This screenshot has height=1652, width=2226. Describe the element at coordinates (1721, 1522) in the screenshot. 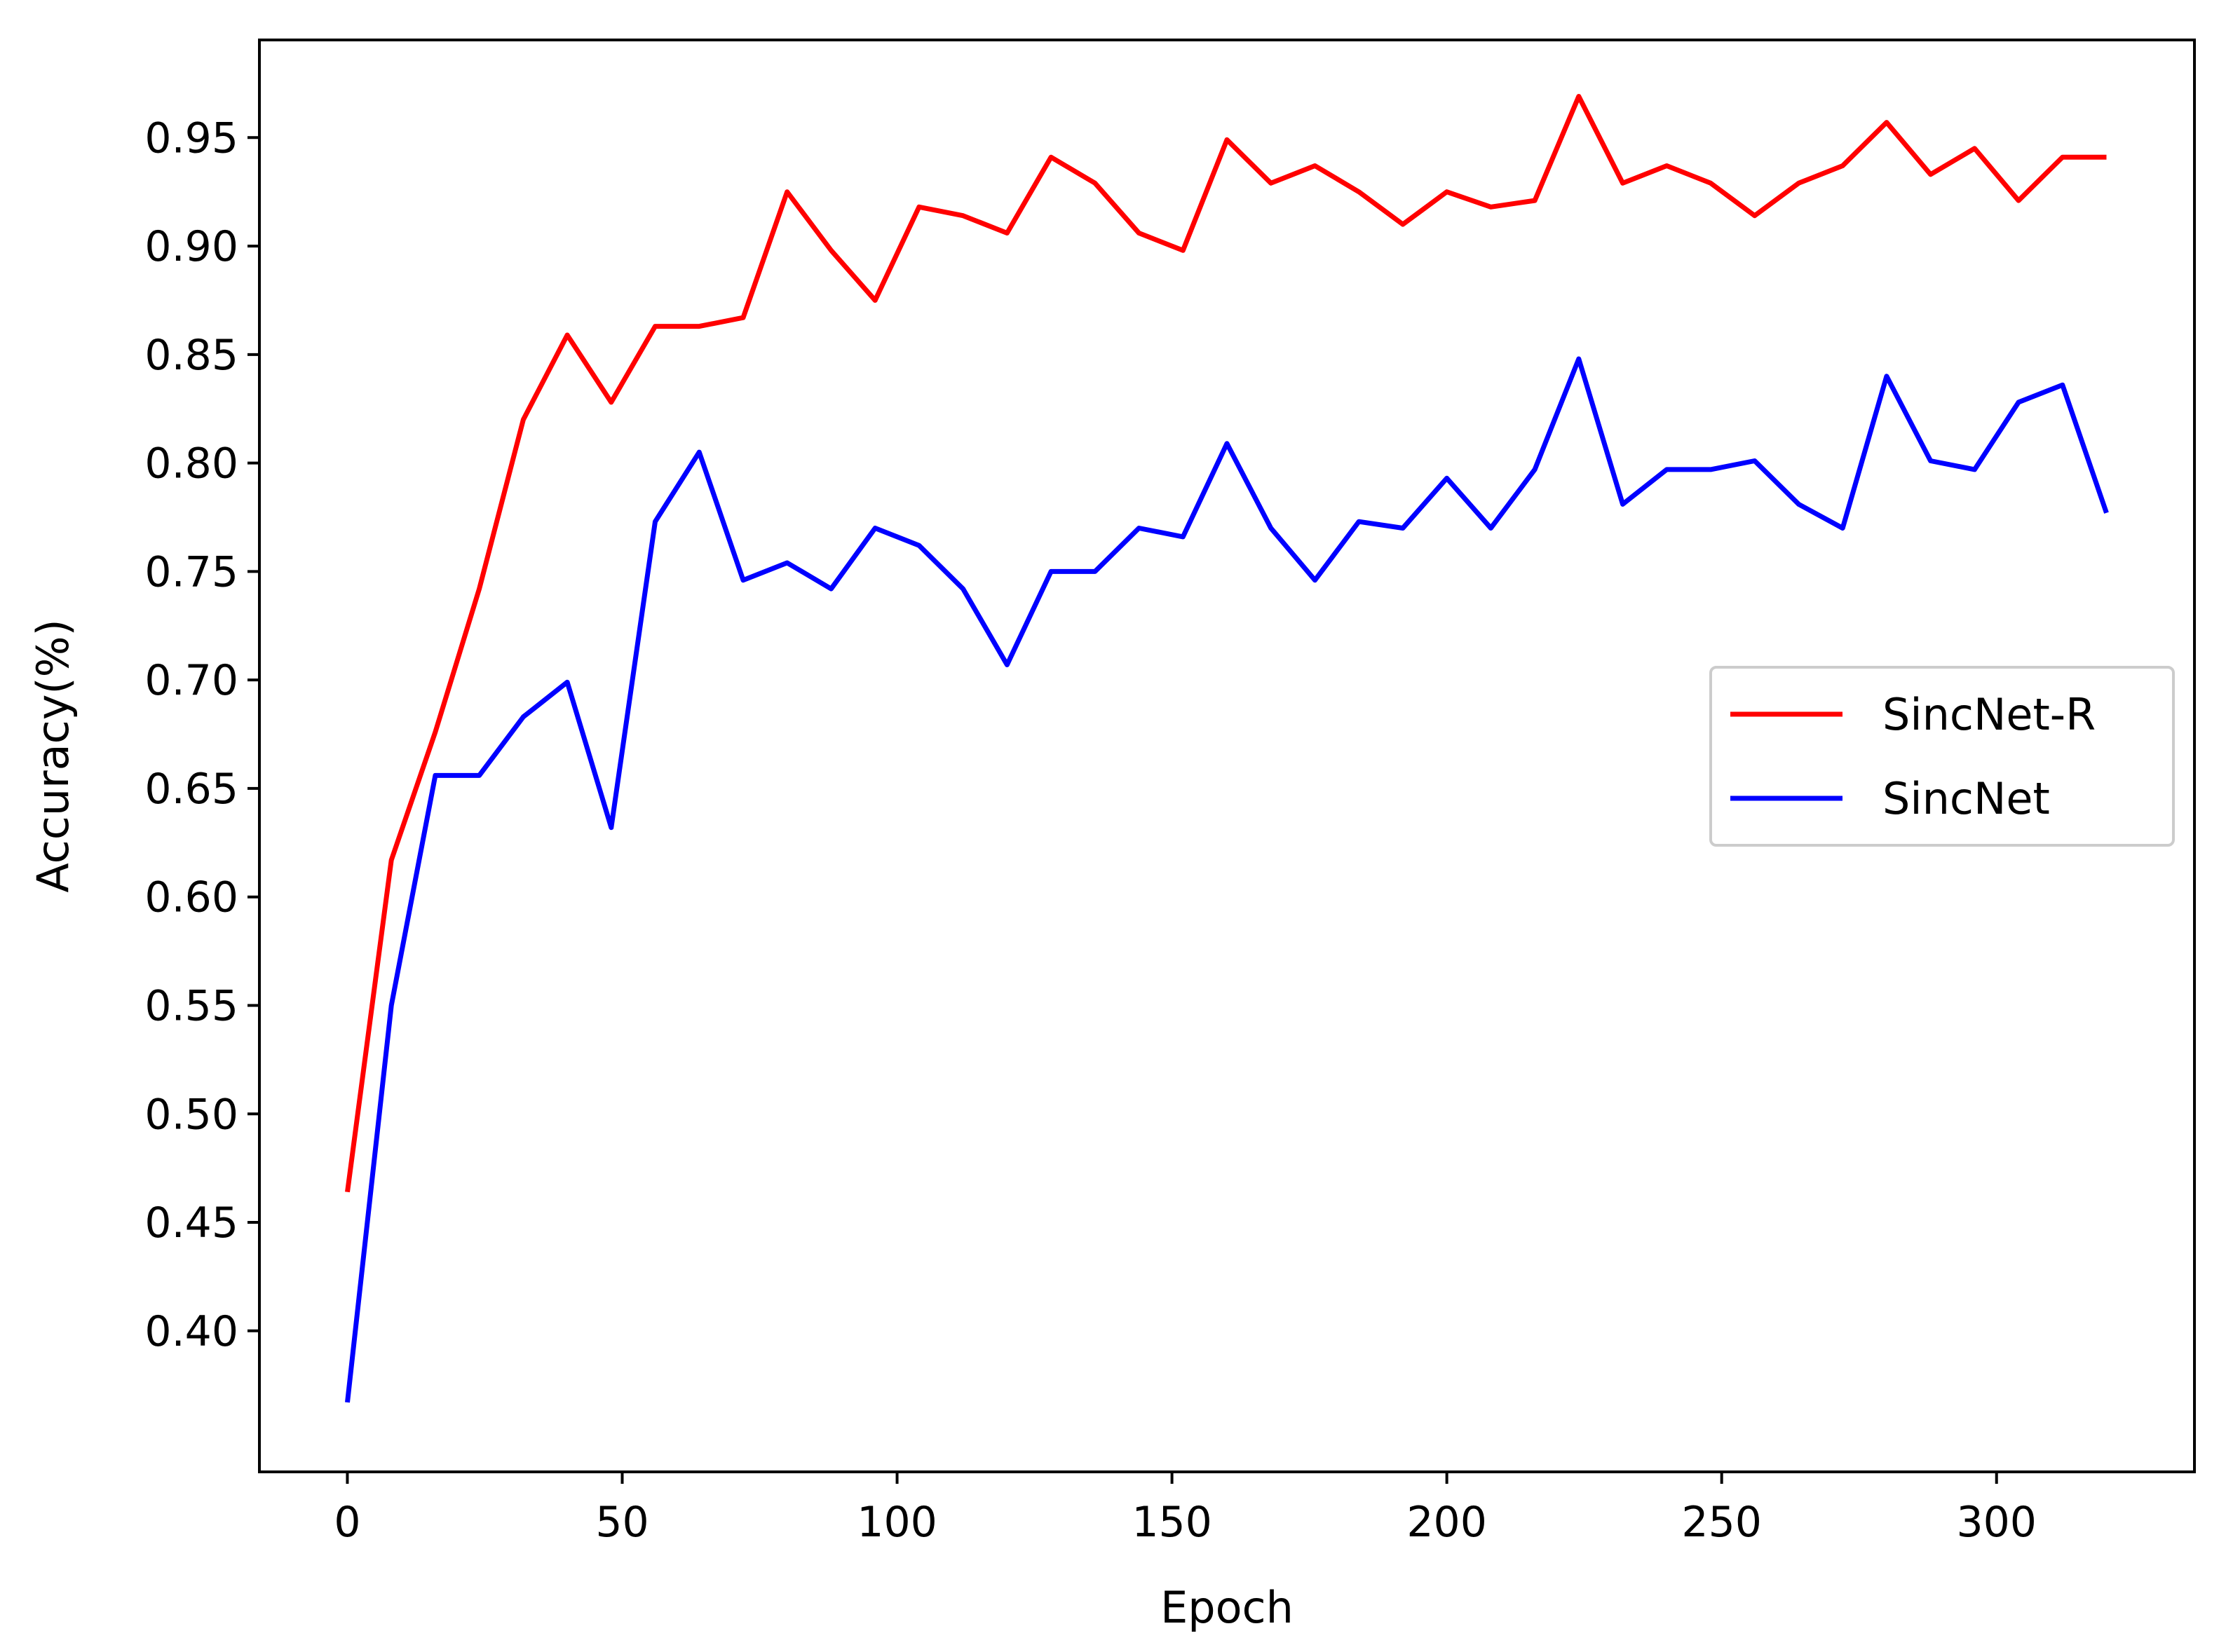

I see `x-tick-label: 250` at that location.